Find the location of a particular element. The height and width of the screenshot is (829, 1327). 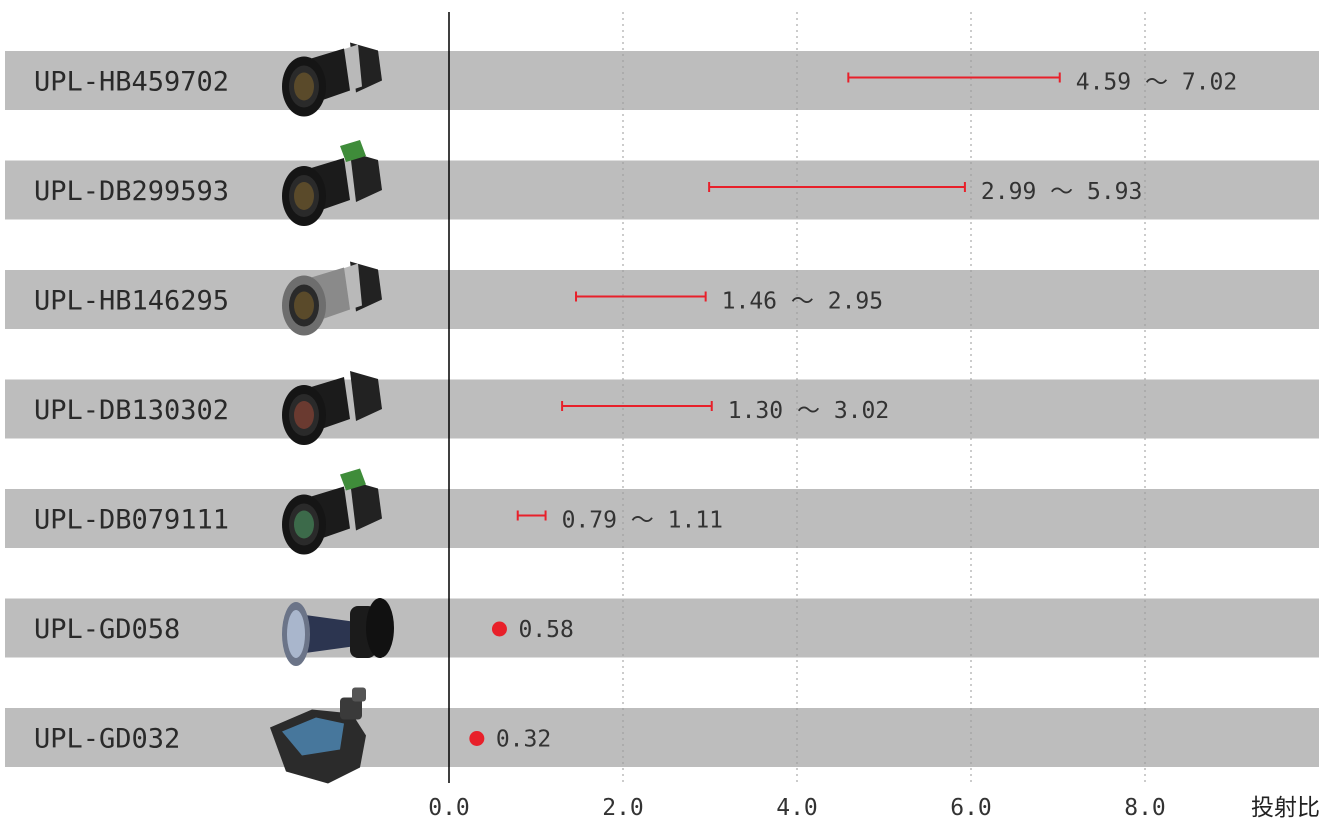

range-value-label: 1.30 ～ 3.02 is located at coordinates (808, 411).